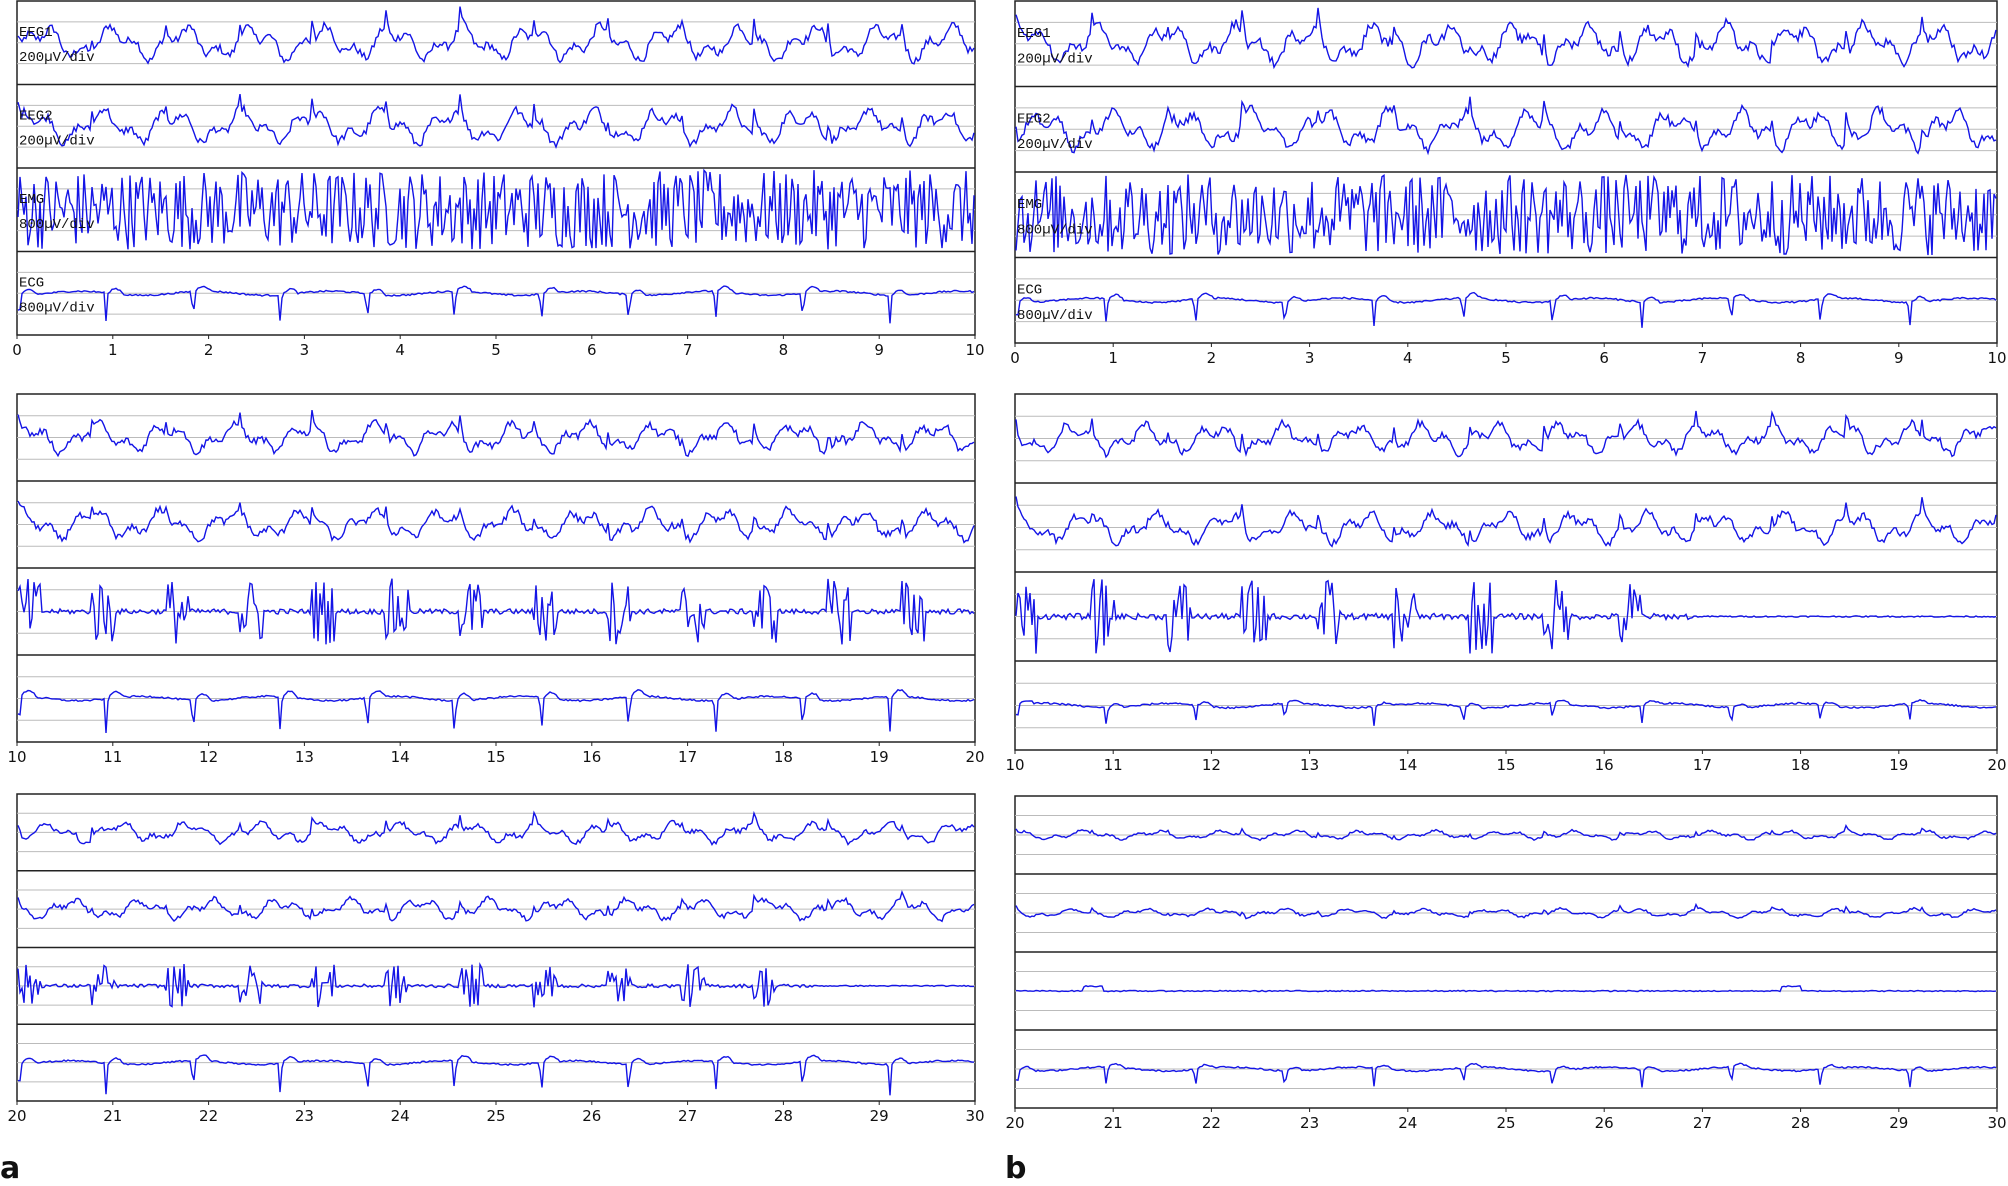 This screenshot has height=1186, width=2008. What do you see at coordinates (113, 350) in the screenshot?
I see `x-tick-label: 1` at bounding box center [113, 350].